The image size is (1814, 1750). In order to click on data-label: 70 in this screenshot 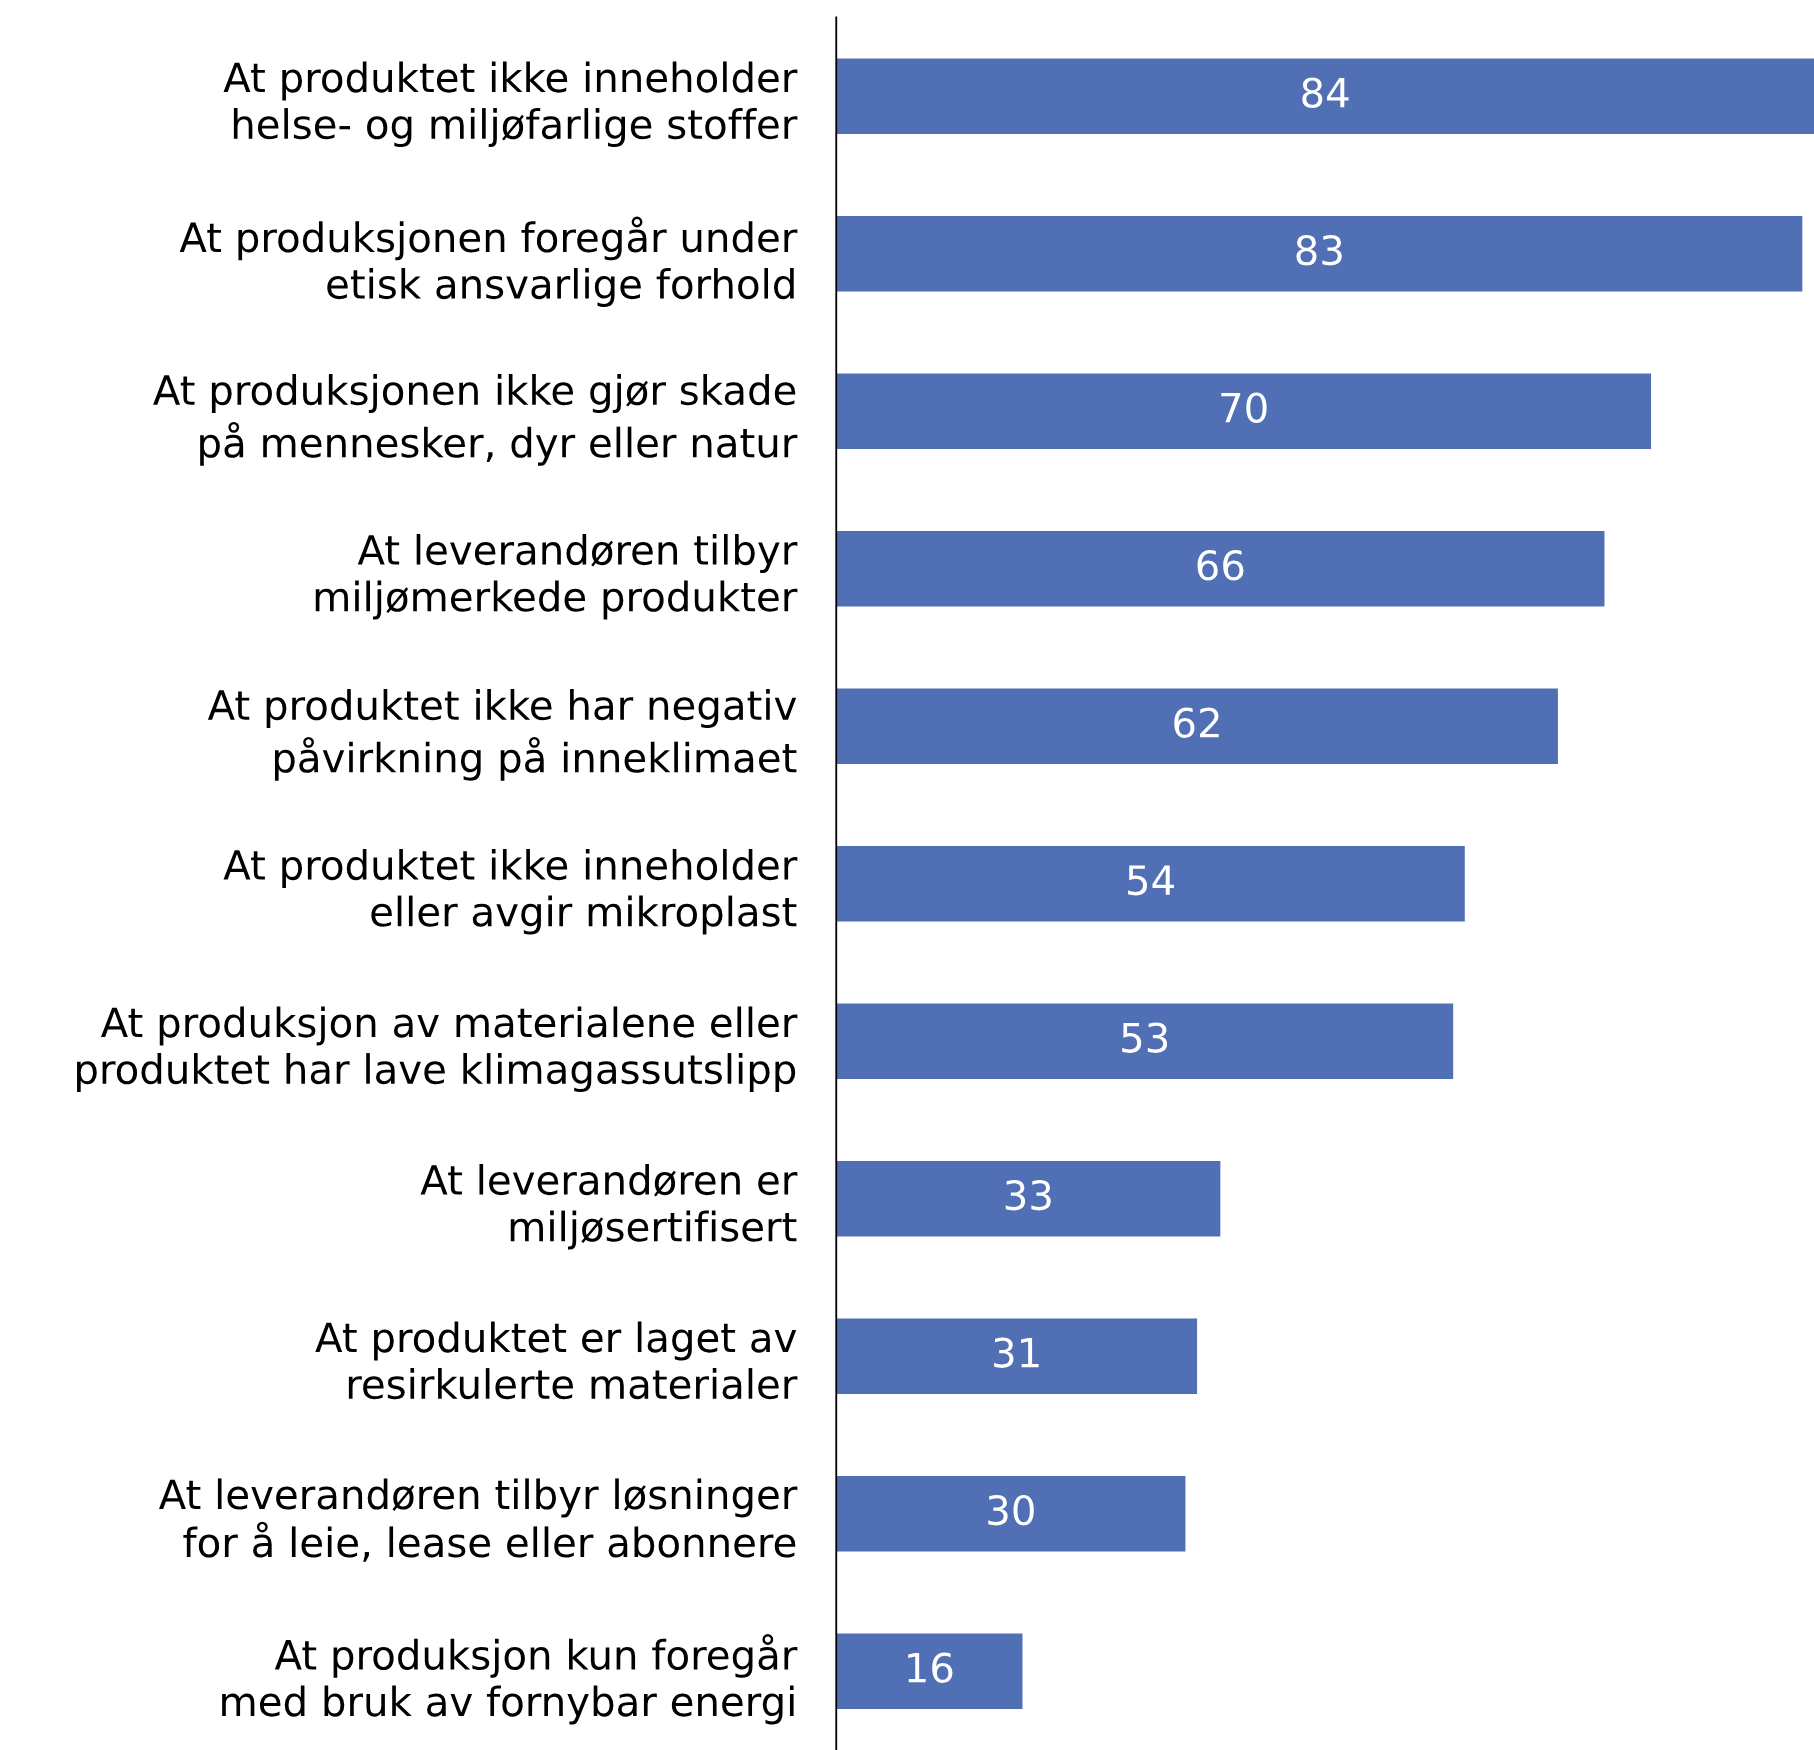, I will do `click(1244, 407)`.